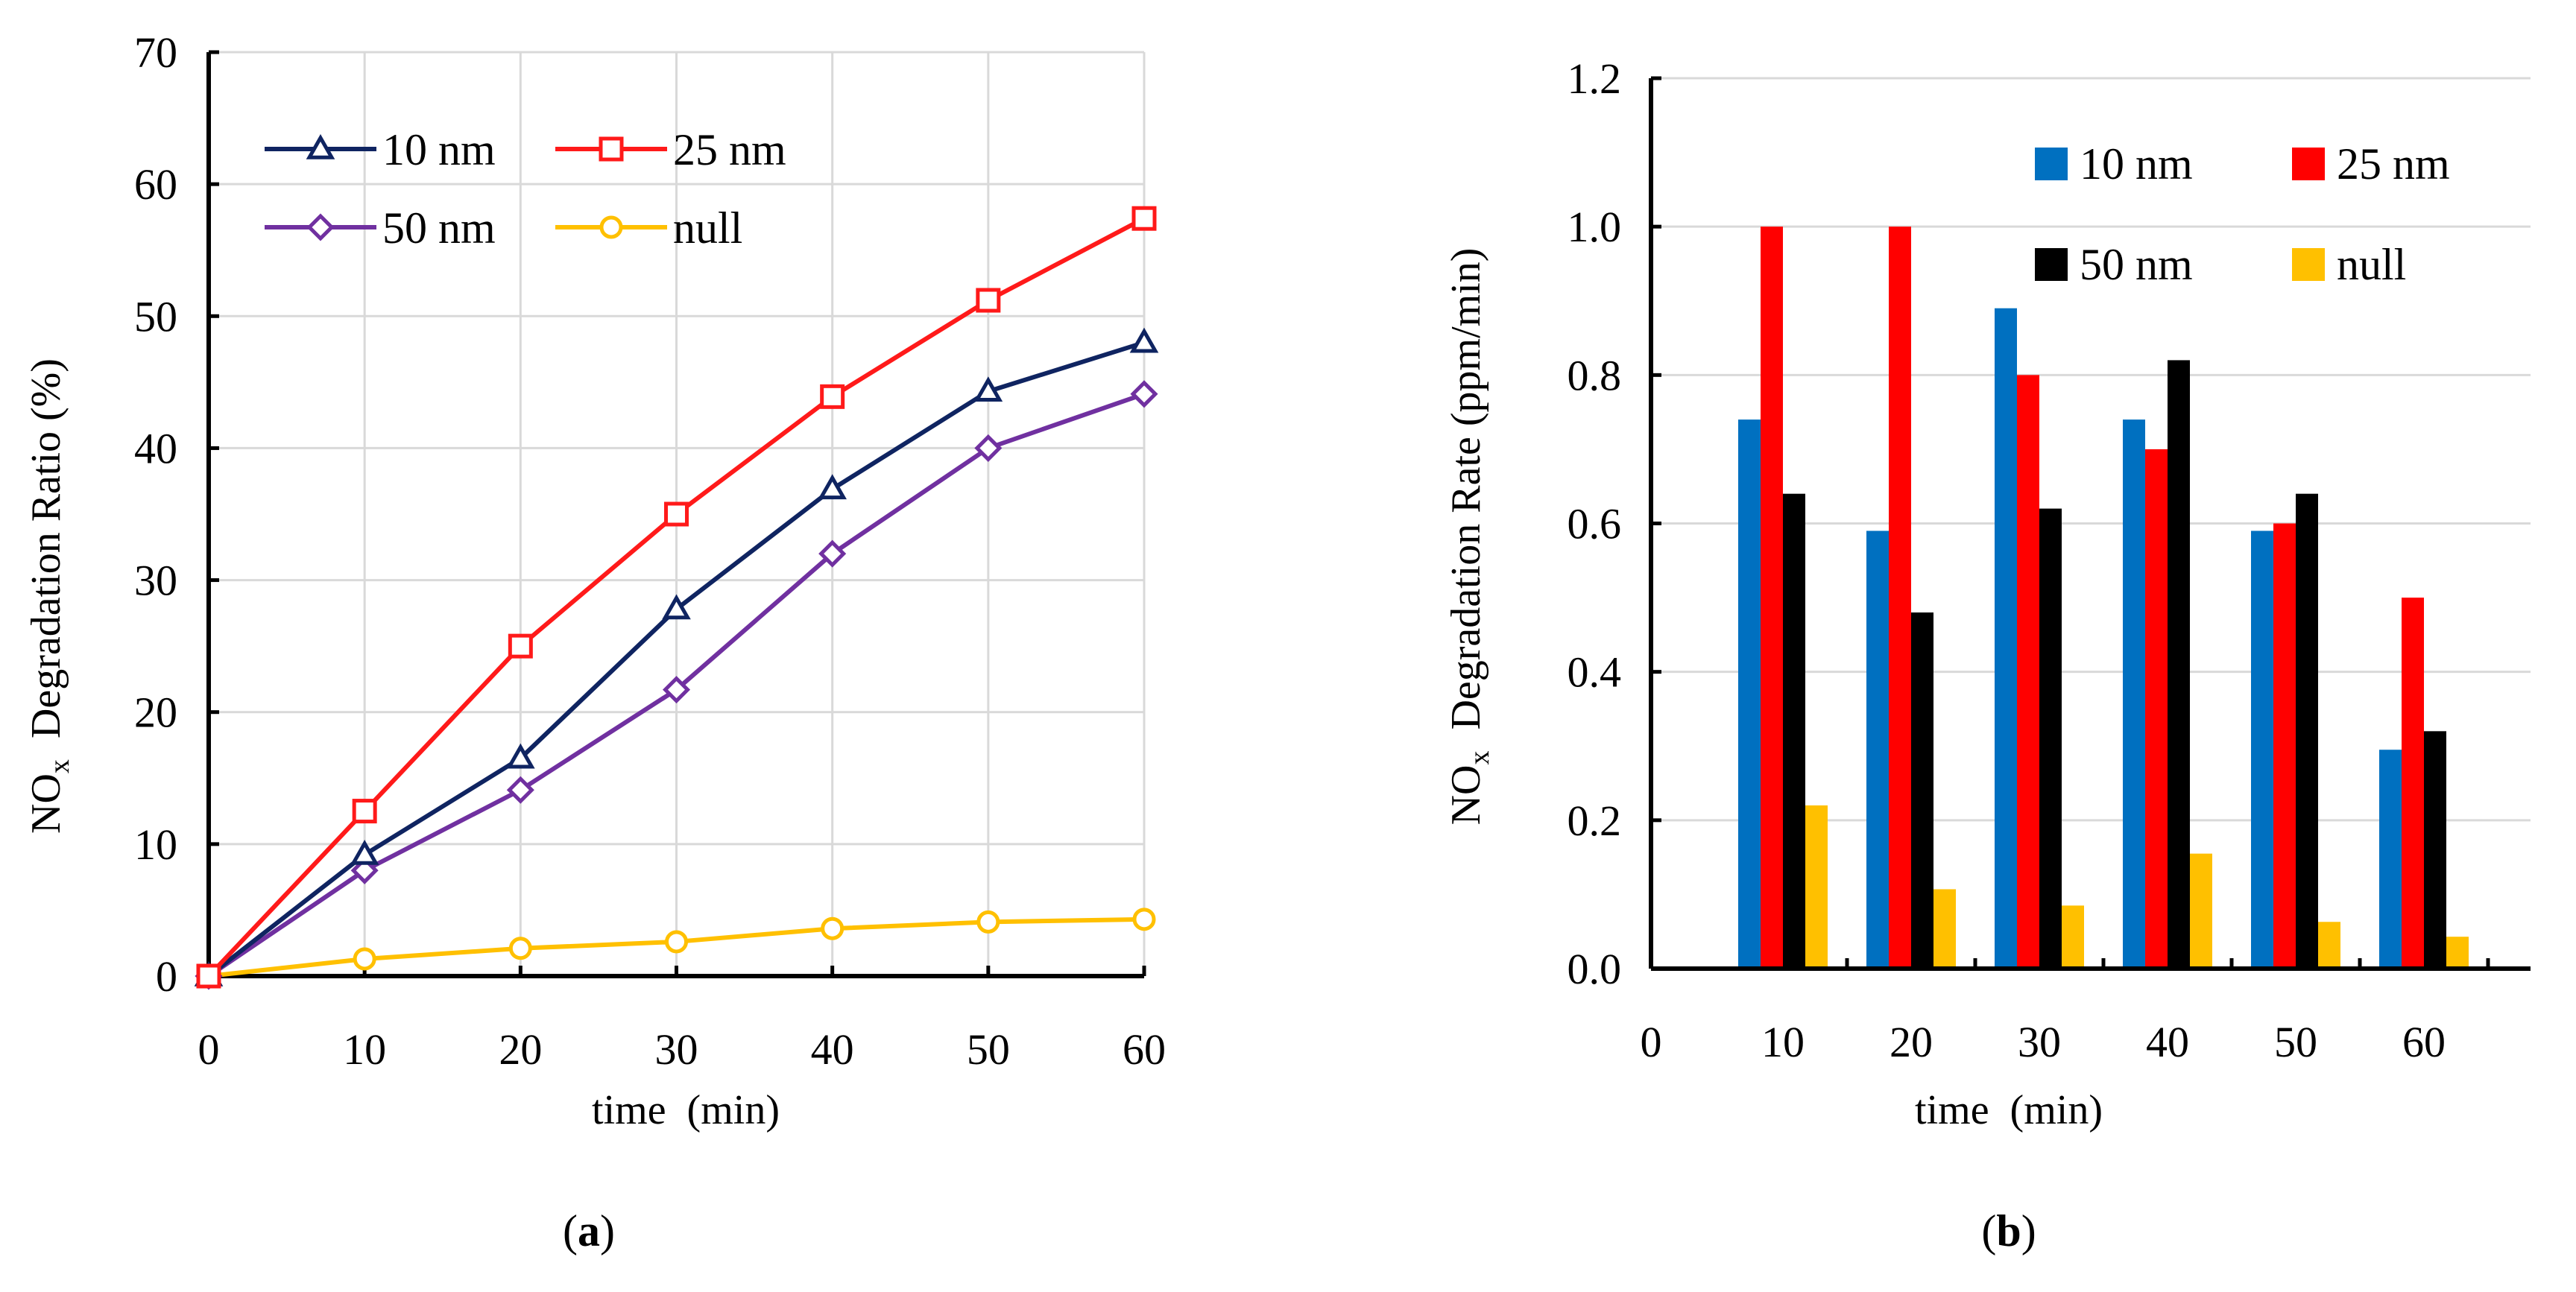 This screenshot has width=2576, height=1292. I want to click on x-tick-label-a: 30, so click(676, 1049).